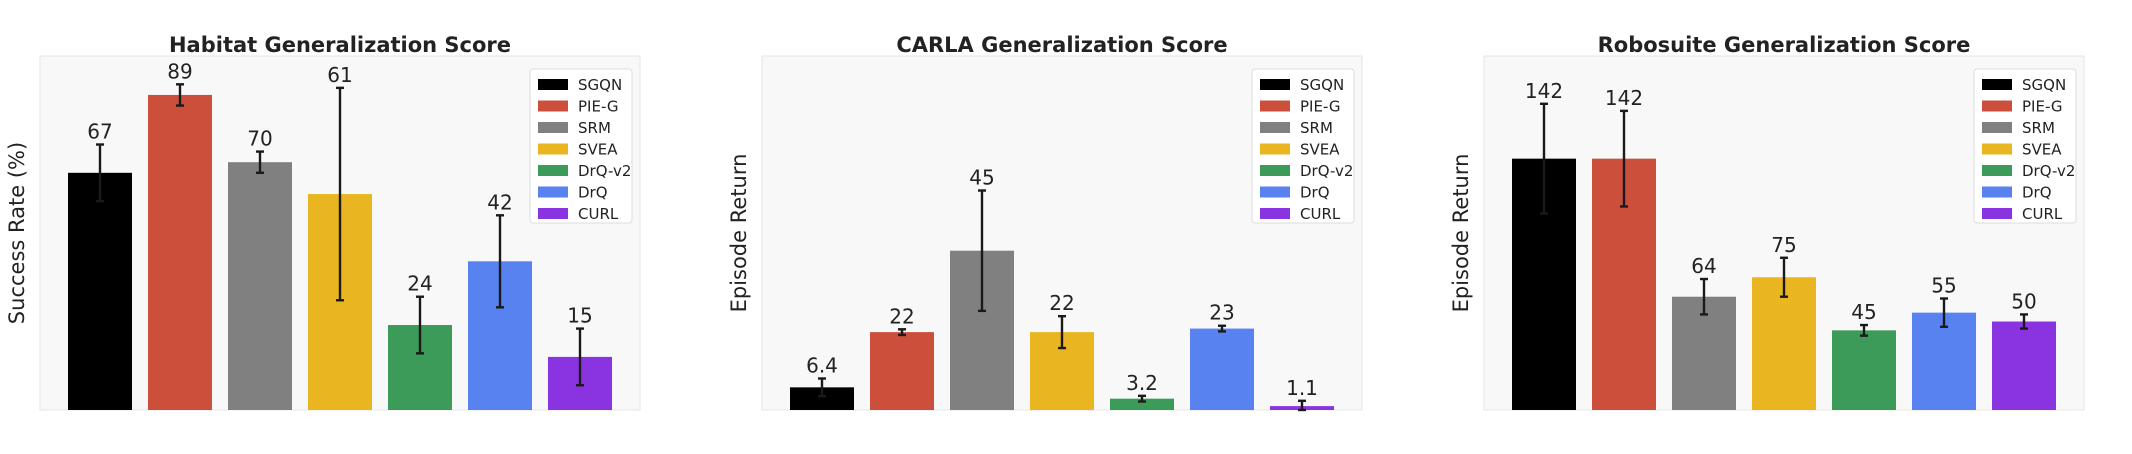 The height and width of the screenshot is (454, 2132). Describe the element at coordinates (99, 132) in the screenshot. I see `data-label: 67` at that location.